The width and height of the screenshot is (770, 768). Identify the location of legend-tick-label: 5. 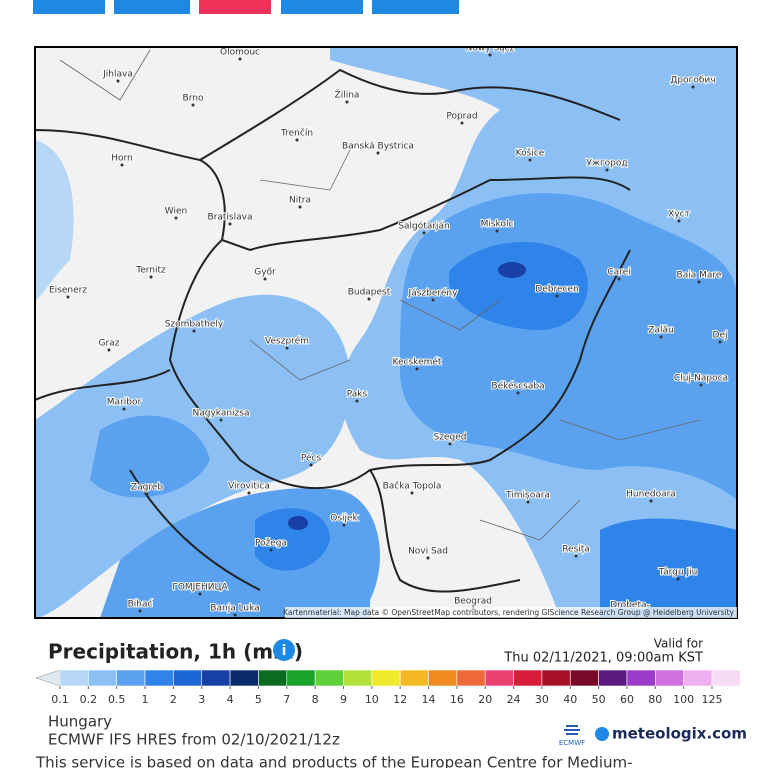
(258, 699).